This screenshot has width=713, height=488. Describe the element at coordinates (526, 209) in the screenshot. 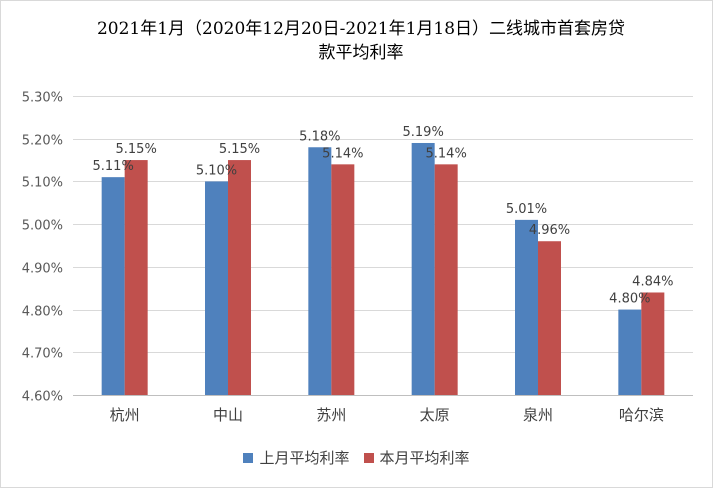

I see `data-label-series-0-4: 5.01%` at that location.